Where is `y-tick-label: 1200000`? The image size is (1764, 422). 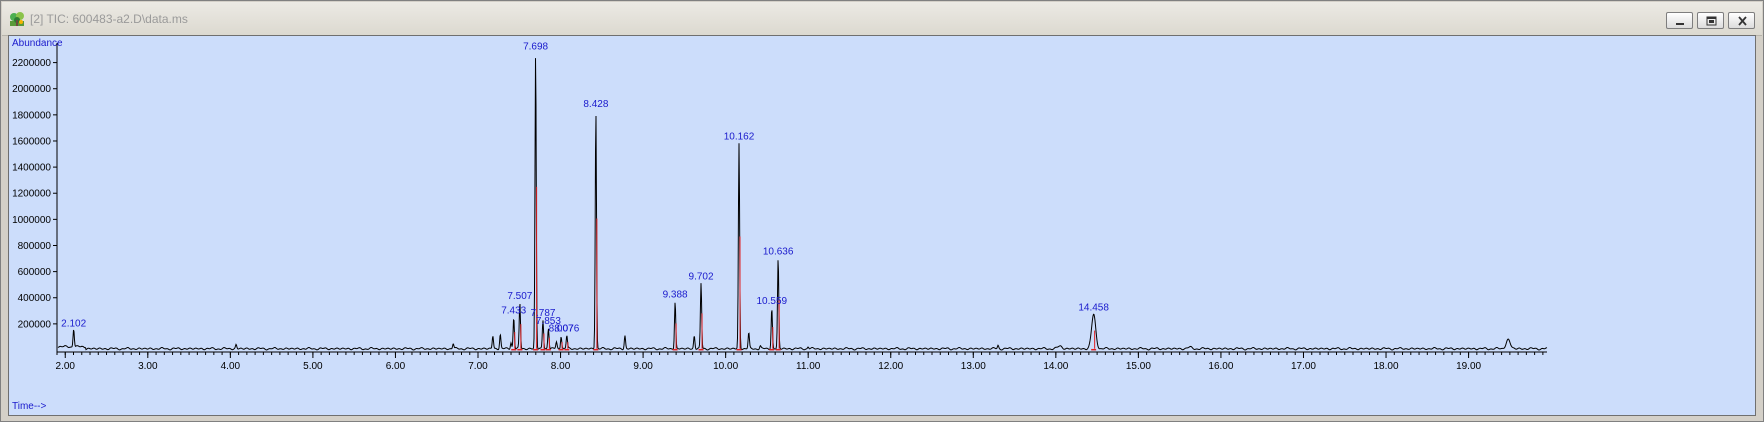 y-tick-label: 1200000 is located at coordinates (31, 194).